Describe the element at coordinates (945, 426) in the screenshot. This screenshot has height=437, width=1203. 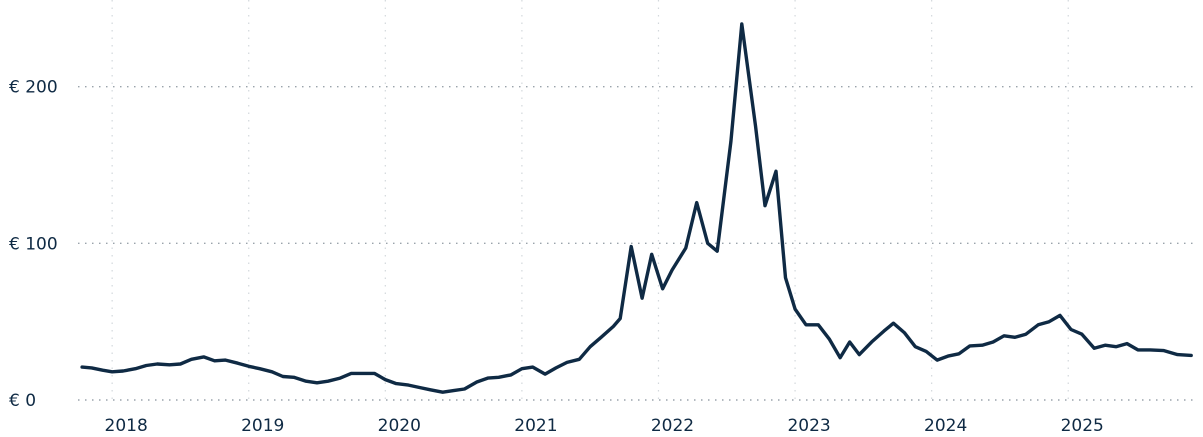
I see `x-tick-label-2024: 2024` at that location.